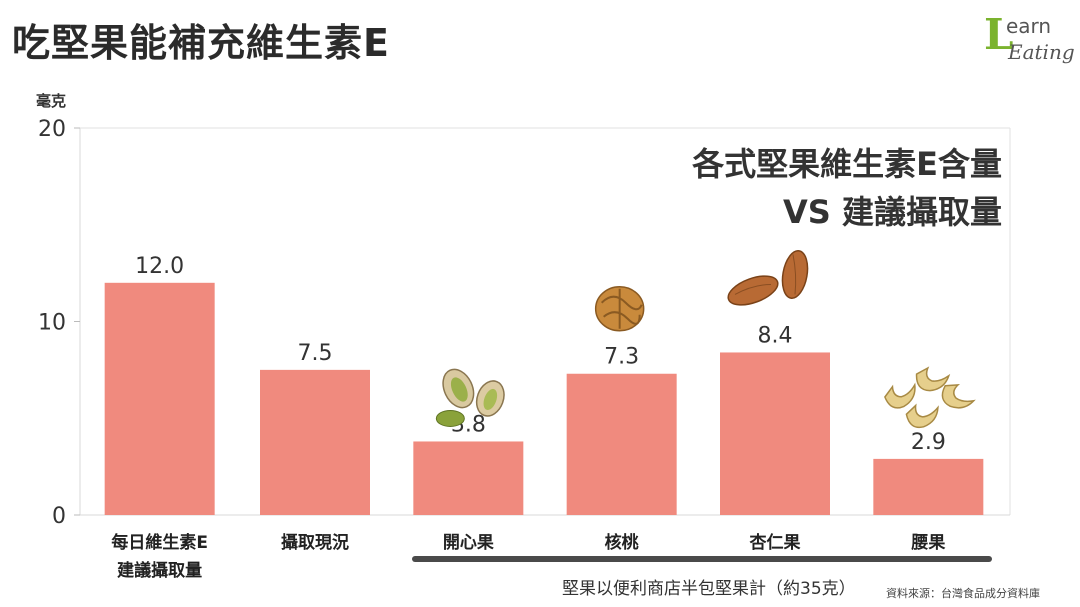 The width and height of the screenshot is (1080, 607). Describe the element at coordinates (51, 101) in the screenshot. I see `y-axis-unit-label: 毫克` at that location.